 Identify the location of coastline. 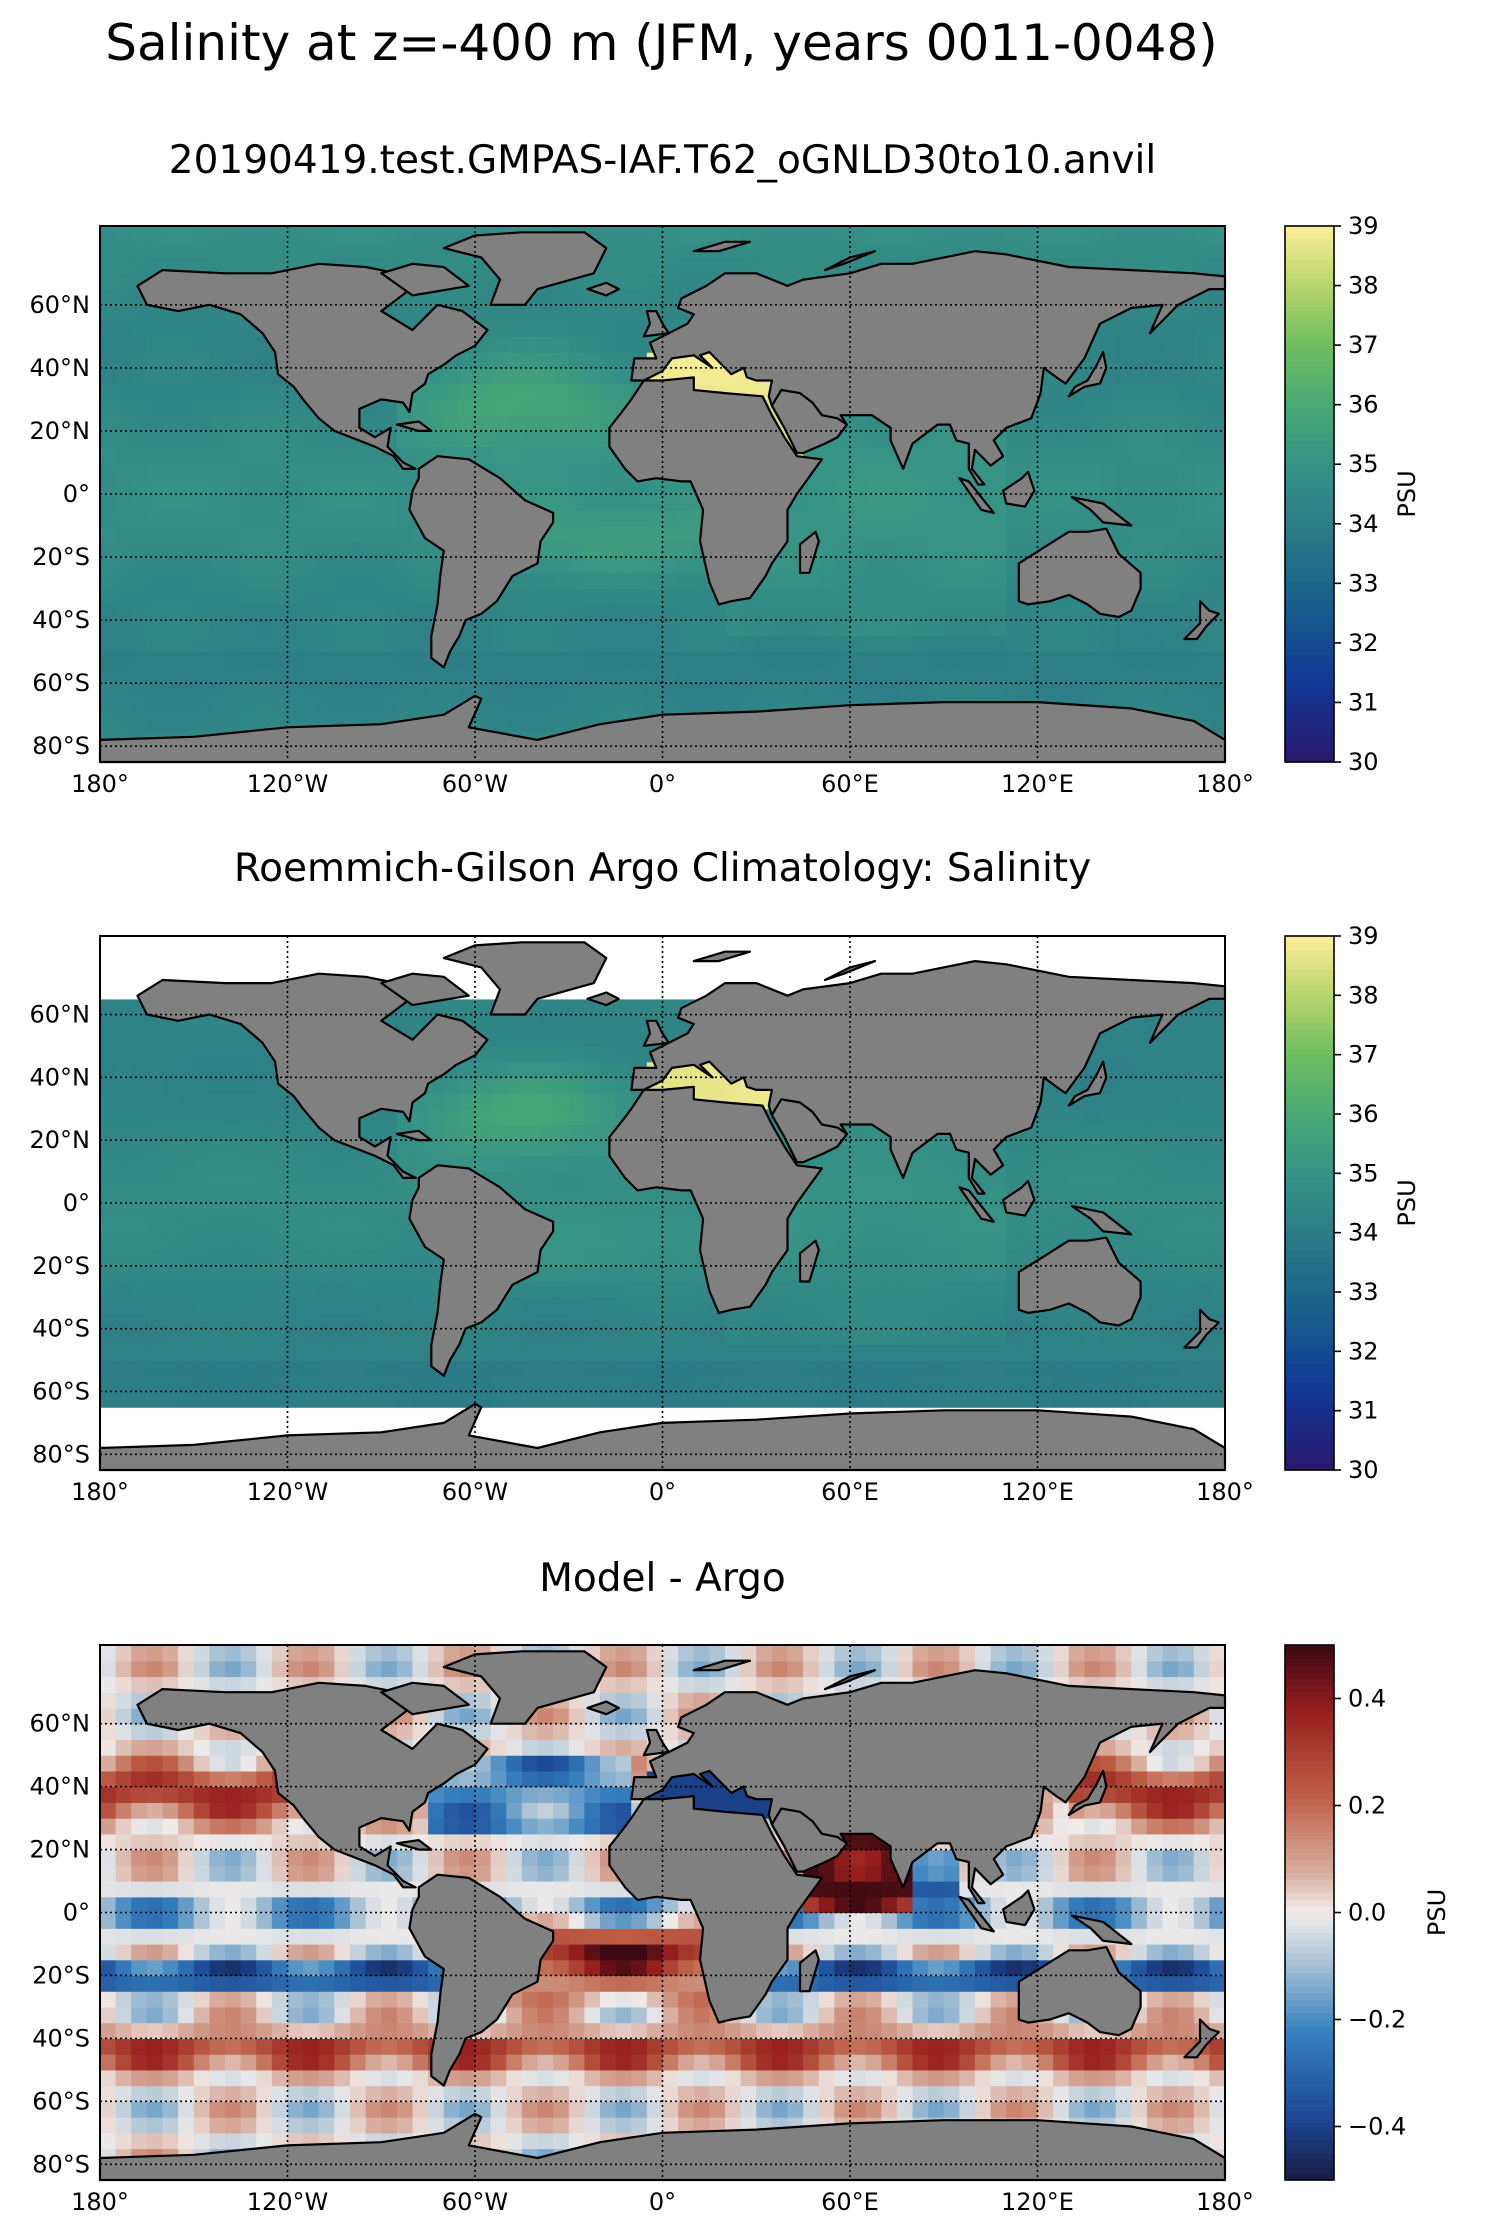
(1087, 374).